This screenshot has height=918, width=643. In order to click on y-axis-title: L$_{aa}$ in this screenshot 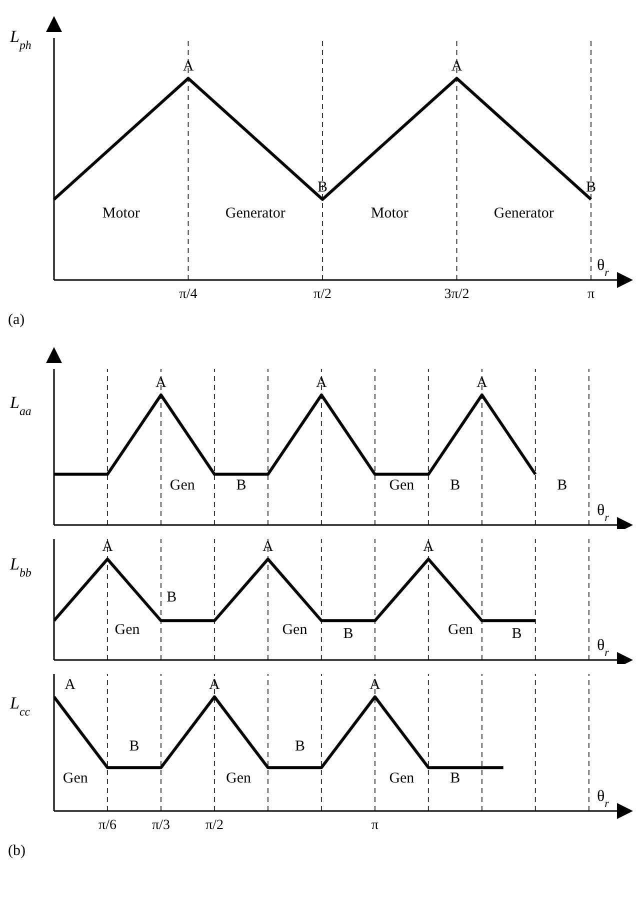, I will do `click(20, 405)`.